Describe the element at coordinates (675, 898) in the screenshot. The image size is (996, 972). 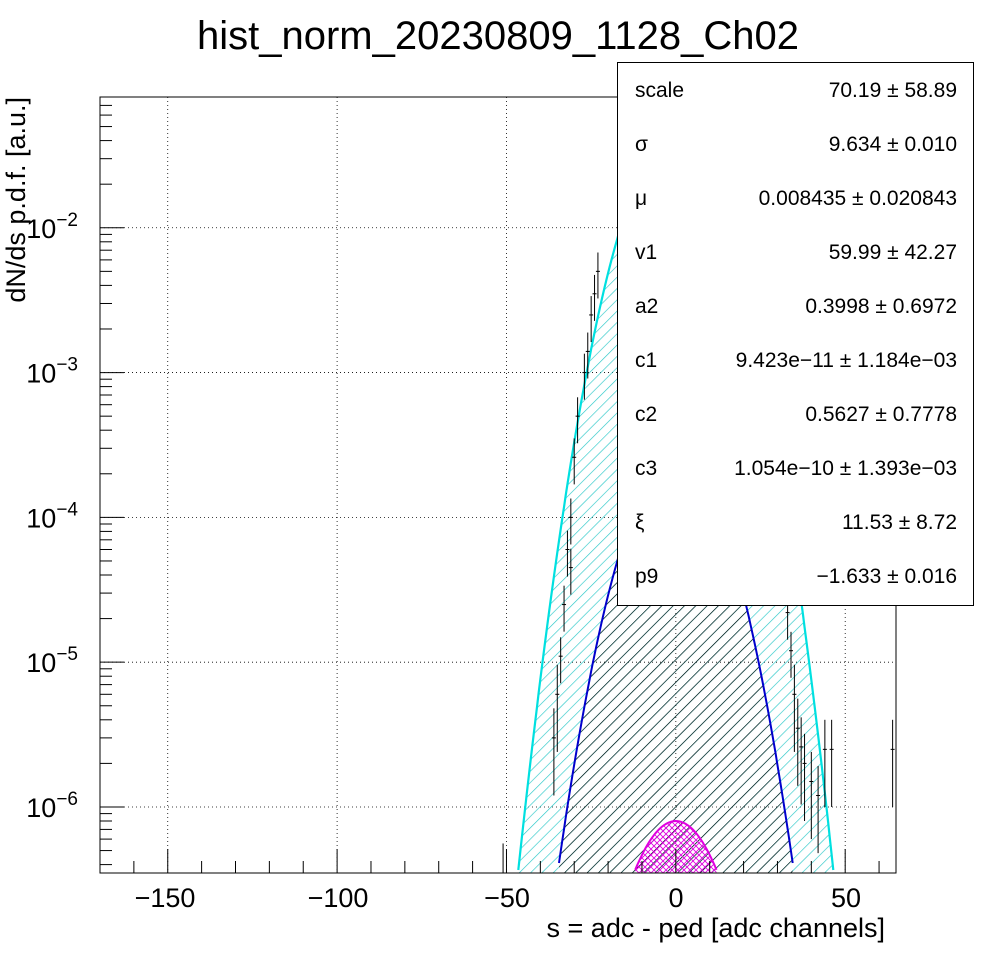
I see `x-tick-label: 0` at that location.